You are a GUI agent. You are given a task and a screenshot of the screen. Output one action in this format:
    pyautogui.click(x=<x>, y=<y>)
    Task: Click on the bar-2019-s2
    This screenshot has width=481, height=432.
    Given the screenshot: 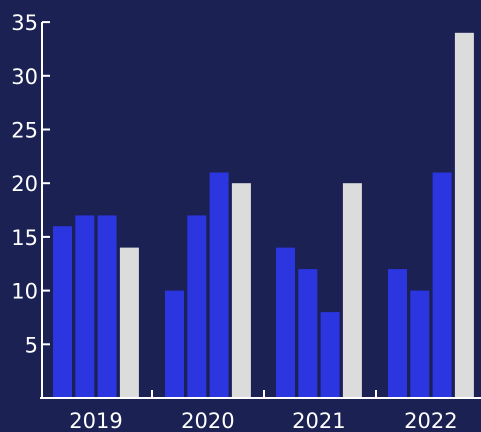 What is the action you would take?
    pyautogui.click(x=85, y=306)
    